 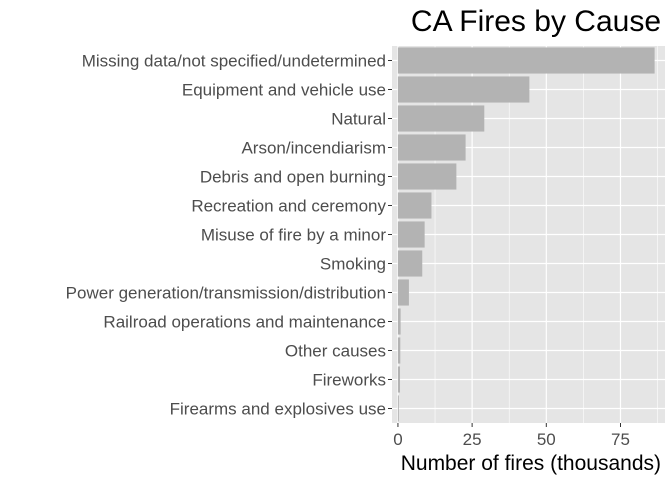 What do you see at coordinates (244, 322) in the screenshot?
I see `y-tick-label: Railroad operations and maintenance` at bounding box center [244, 322].